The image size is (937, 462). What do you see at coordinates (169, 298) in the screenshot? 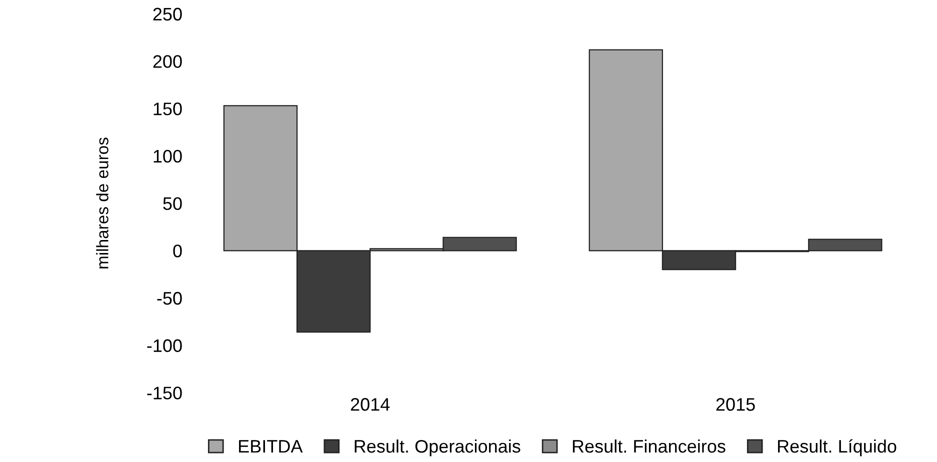
I see `y-tick-label: -50` at bounding box center [169, 298].